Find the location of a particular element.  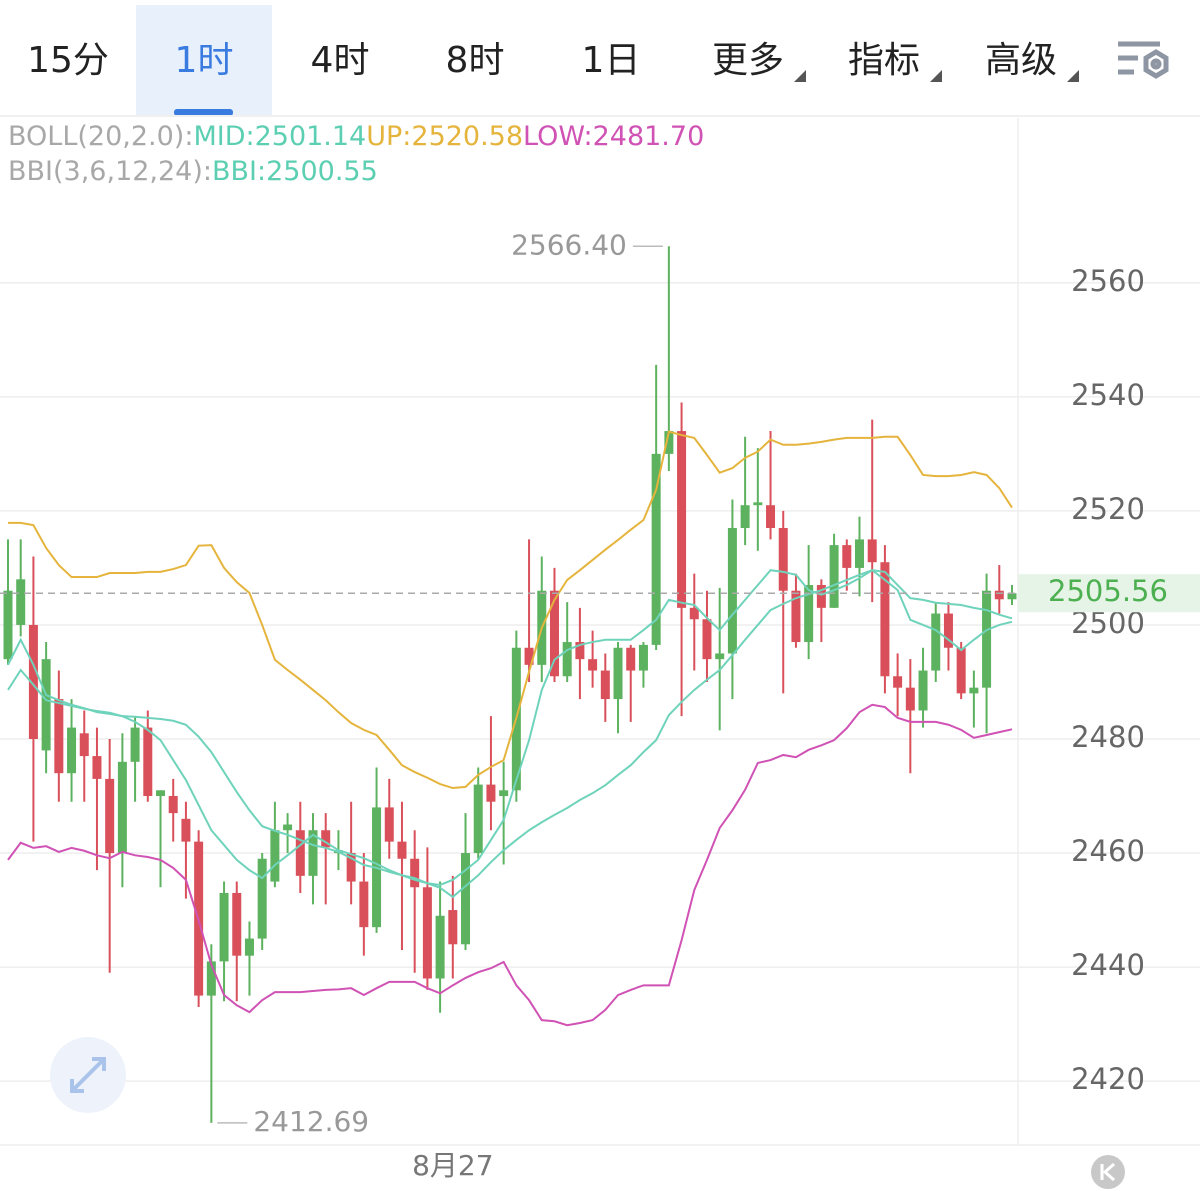

tab: 4时 is located at coordinates (340, 60).